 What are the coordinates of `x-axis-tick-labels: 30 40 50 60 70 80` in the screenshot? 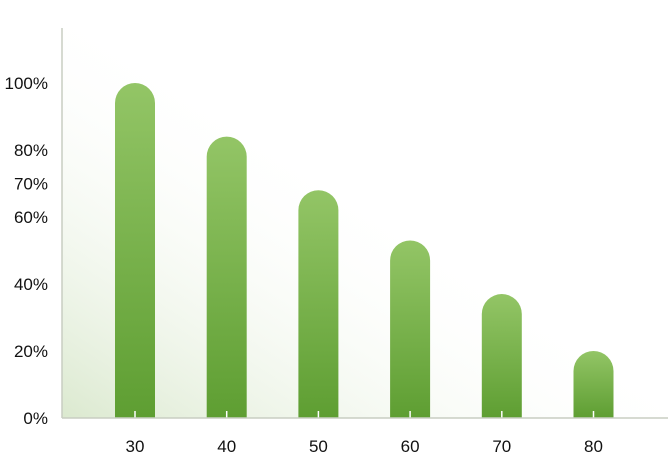 It's located at (364, 446).